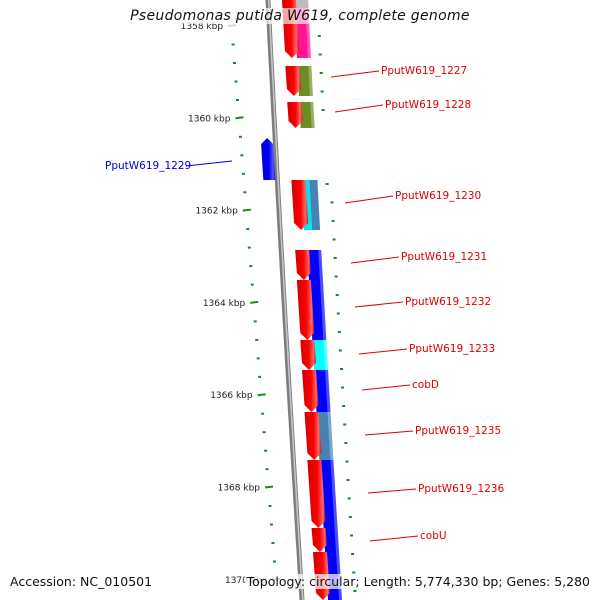  I want to click on gene-label: PputW619_1228, so click(428, 105).